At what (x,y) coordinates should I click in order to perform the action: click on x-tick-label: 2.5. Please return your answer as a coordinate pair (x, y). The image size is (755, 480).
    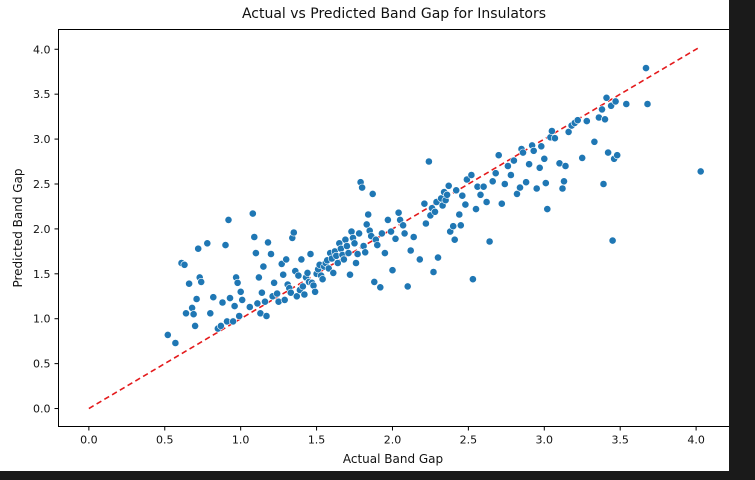
    Looking at the image, I should click on (469, 440).